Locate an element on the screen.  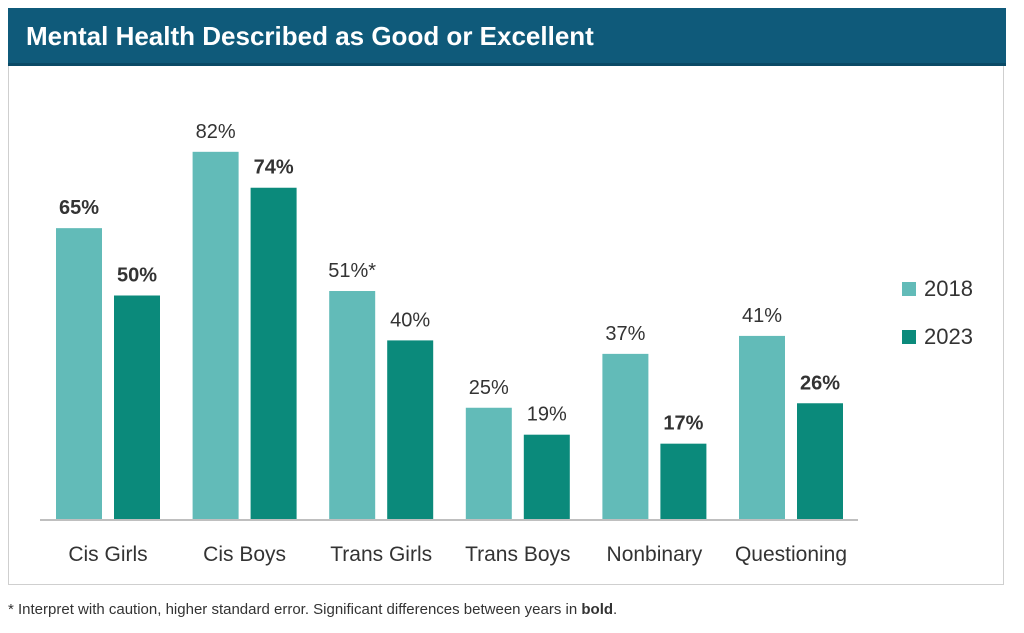
data-label: 17% is located at coordinates (683, 424).